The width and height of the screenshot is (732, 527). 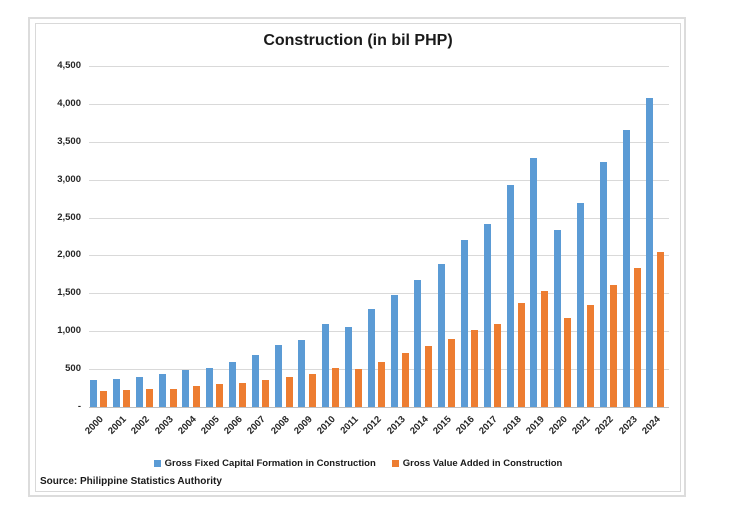 What do you see at coordinates (302, 373) in the screenshot?
I see `bar-gfcf-2009` at bounding box center [302, 373].